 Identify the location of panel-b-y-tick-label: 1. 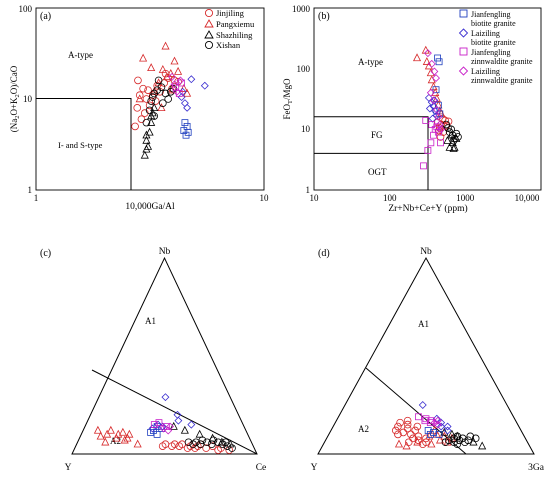
(308, 190).